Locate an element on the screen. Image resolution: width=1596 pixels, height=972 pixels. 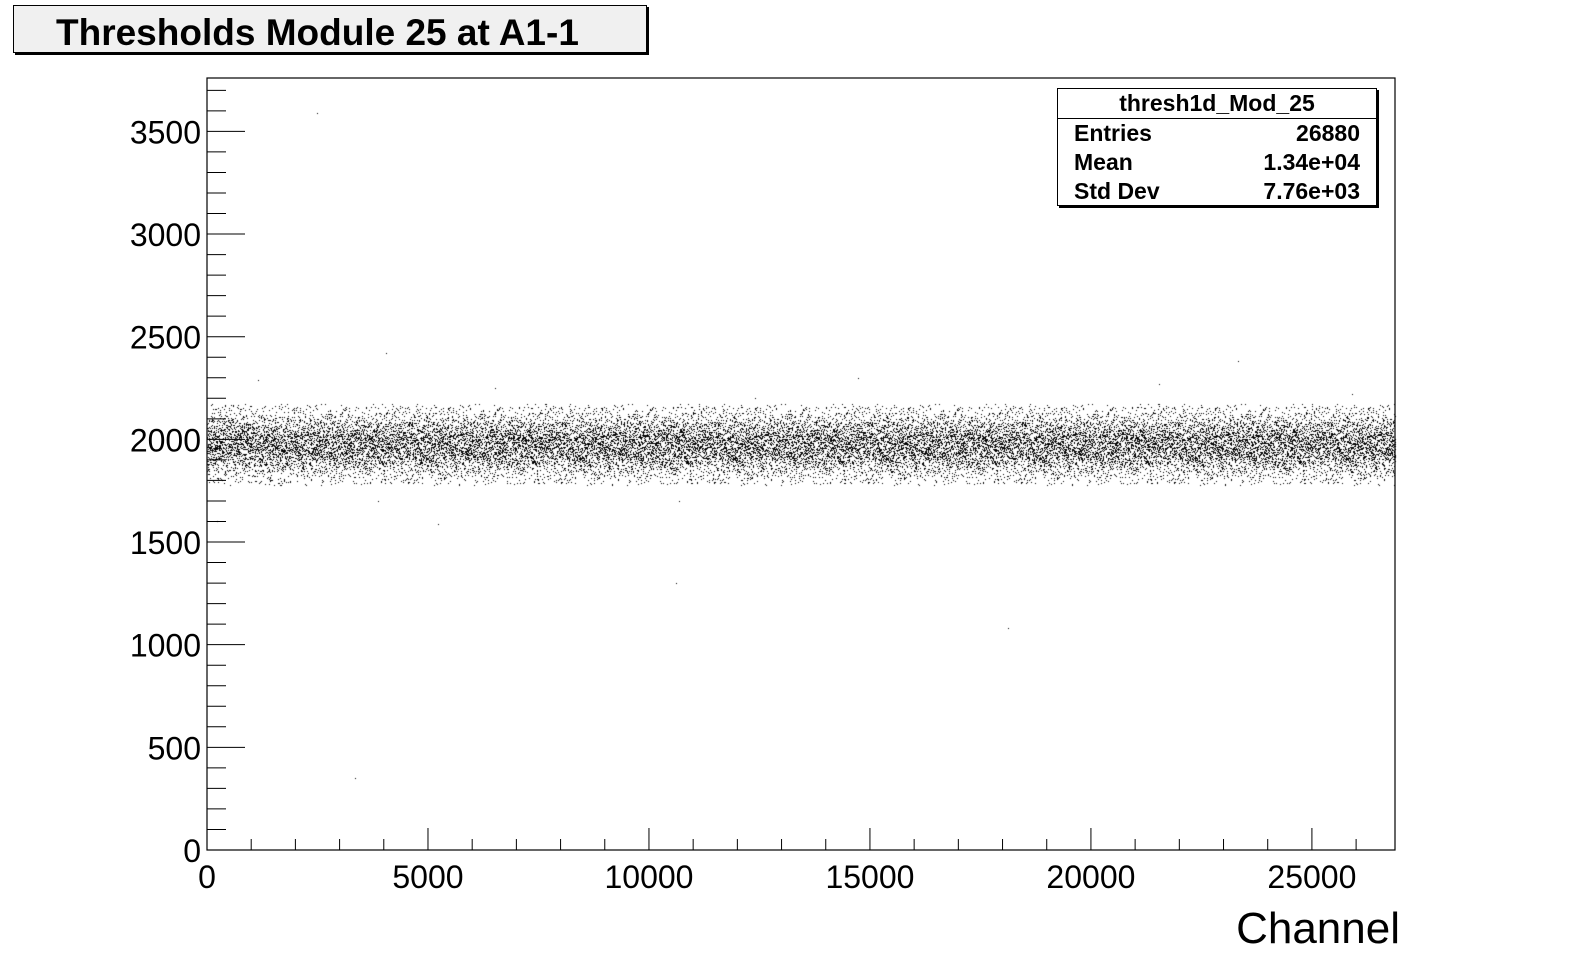
stats-stddev-label: Std Dev is located at coordinates (1117, 191).